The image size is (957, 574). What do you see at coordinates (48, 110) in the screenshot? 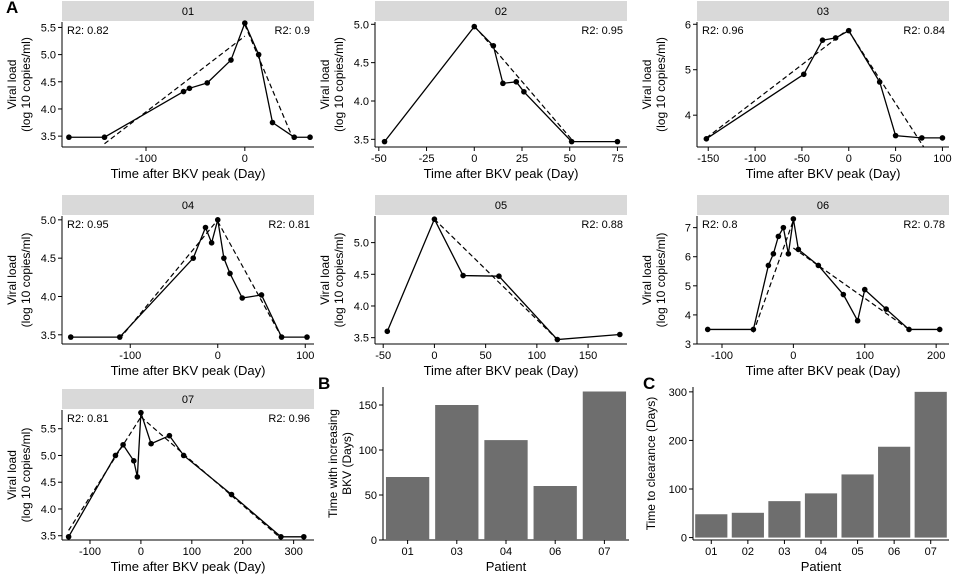
I see `facet-01-y-tick-label: 4.0` at bounding box center [48, 110].